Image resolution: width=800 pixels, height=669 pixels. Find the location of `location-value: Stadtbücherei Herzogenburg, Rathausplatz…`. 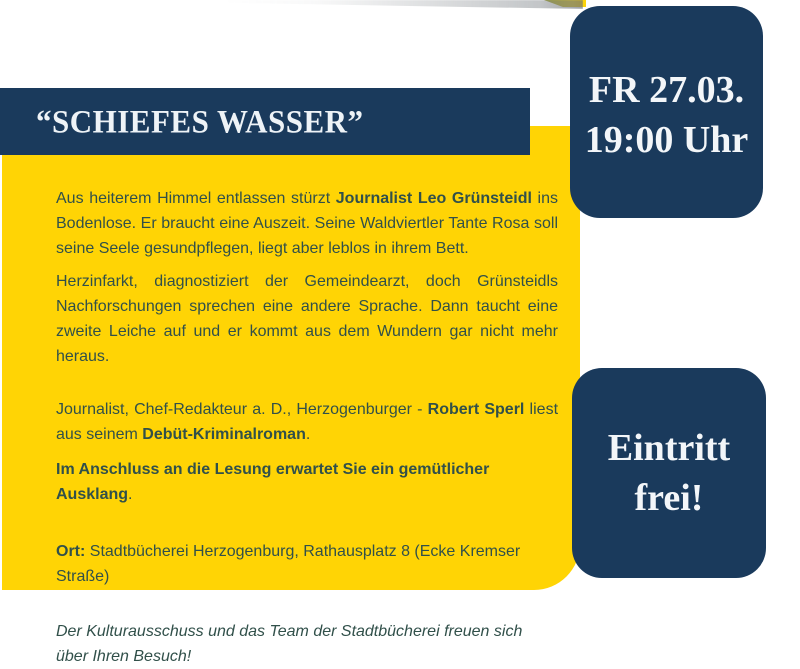

location-value: Stadtbücherei Herzogenburg, Rathausplatz… is located at coordinates (288, 564).